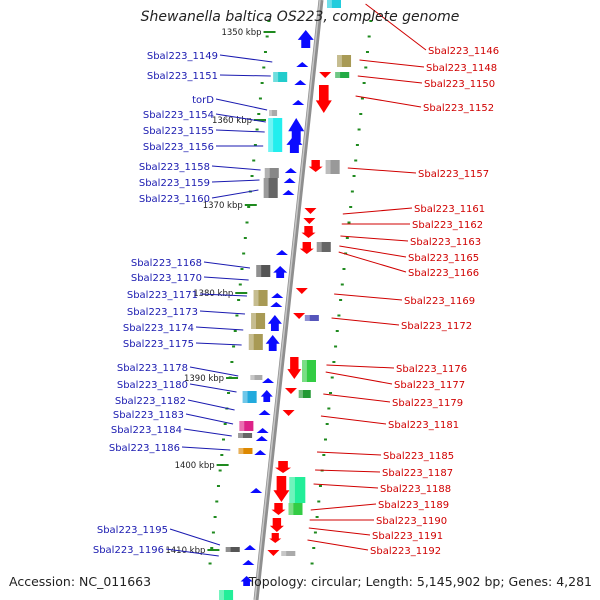  I want to click on gene-label-left: Sbal223_1186, so click(144, 448).